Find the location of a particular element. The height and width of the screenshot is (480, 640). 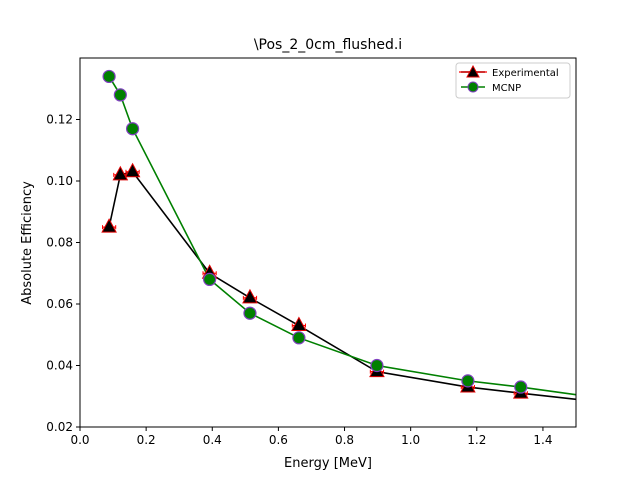

y-tick-label: 0.04 is located at coordinates (59, 366).